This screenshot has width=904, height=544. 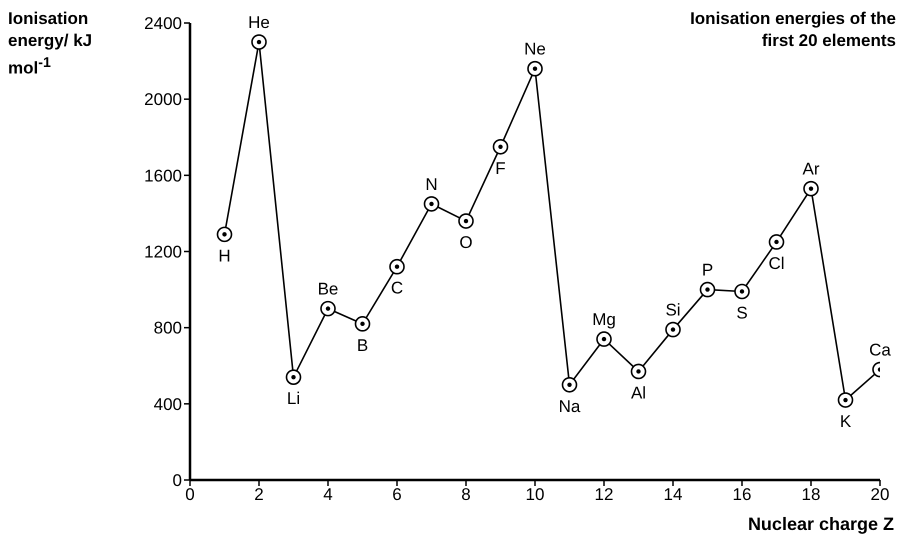 I want to click on y-tick-label: 0, so click(x=177, y=480).